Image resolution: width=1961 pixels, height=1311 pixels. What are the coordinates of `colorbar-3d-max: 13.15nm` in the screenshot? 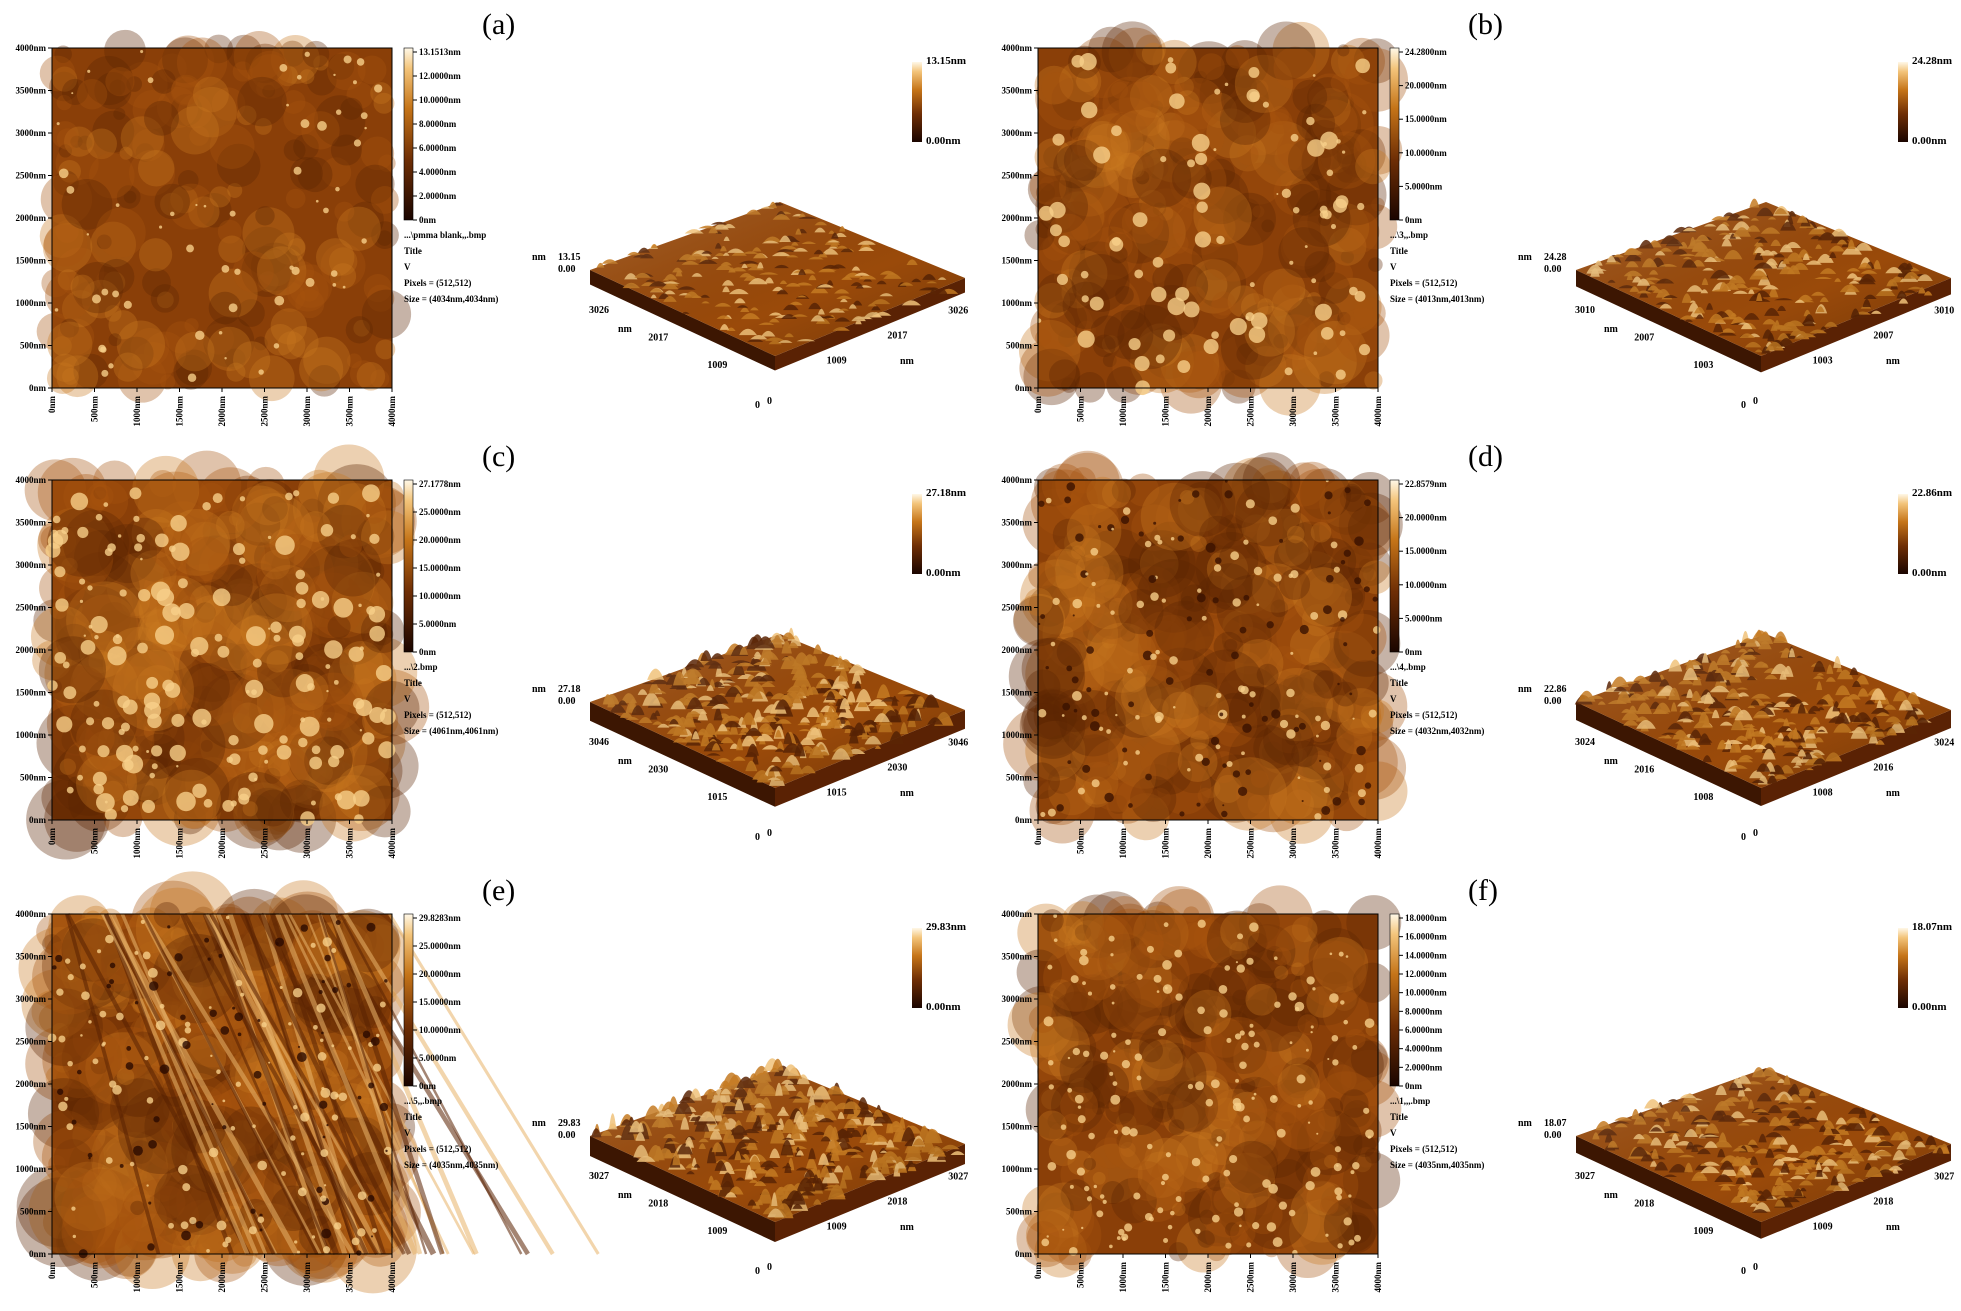 It's located at (946, 61).